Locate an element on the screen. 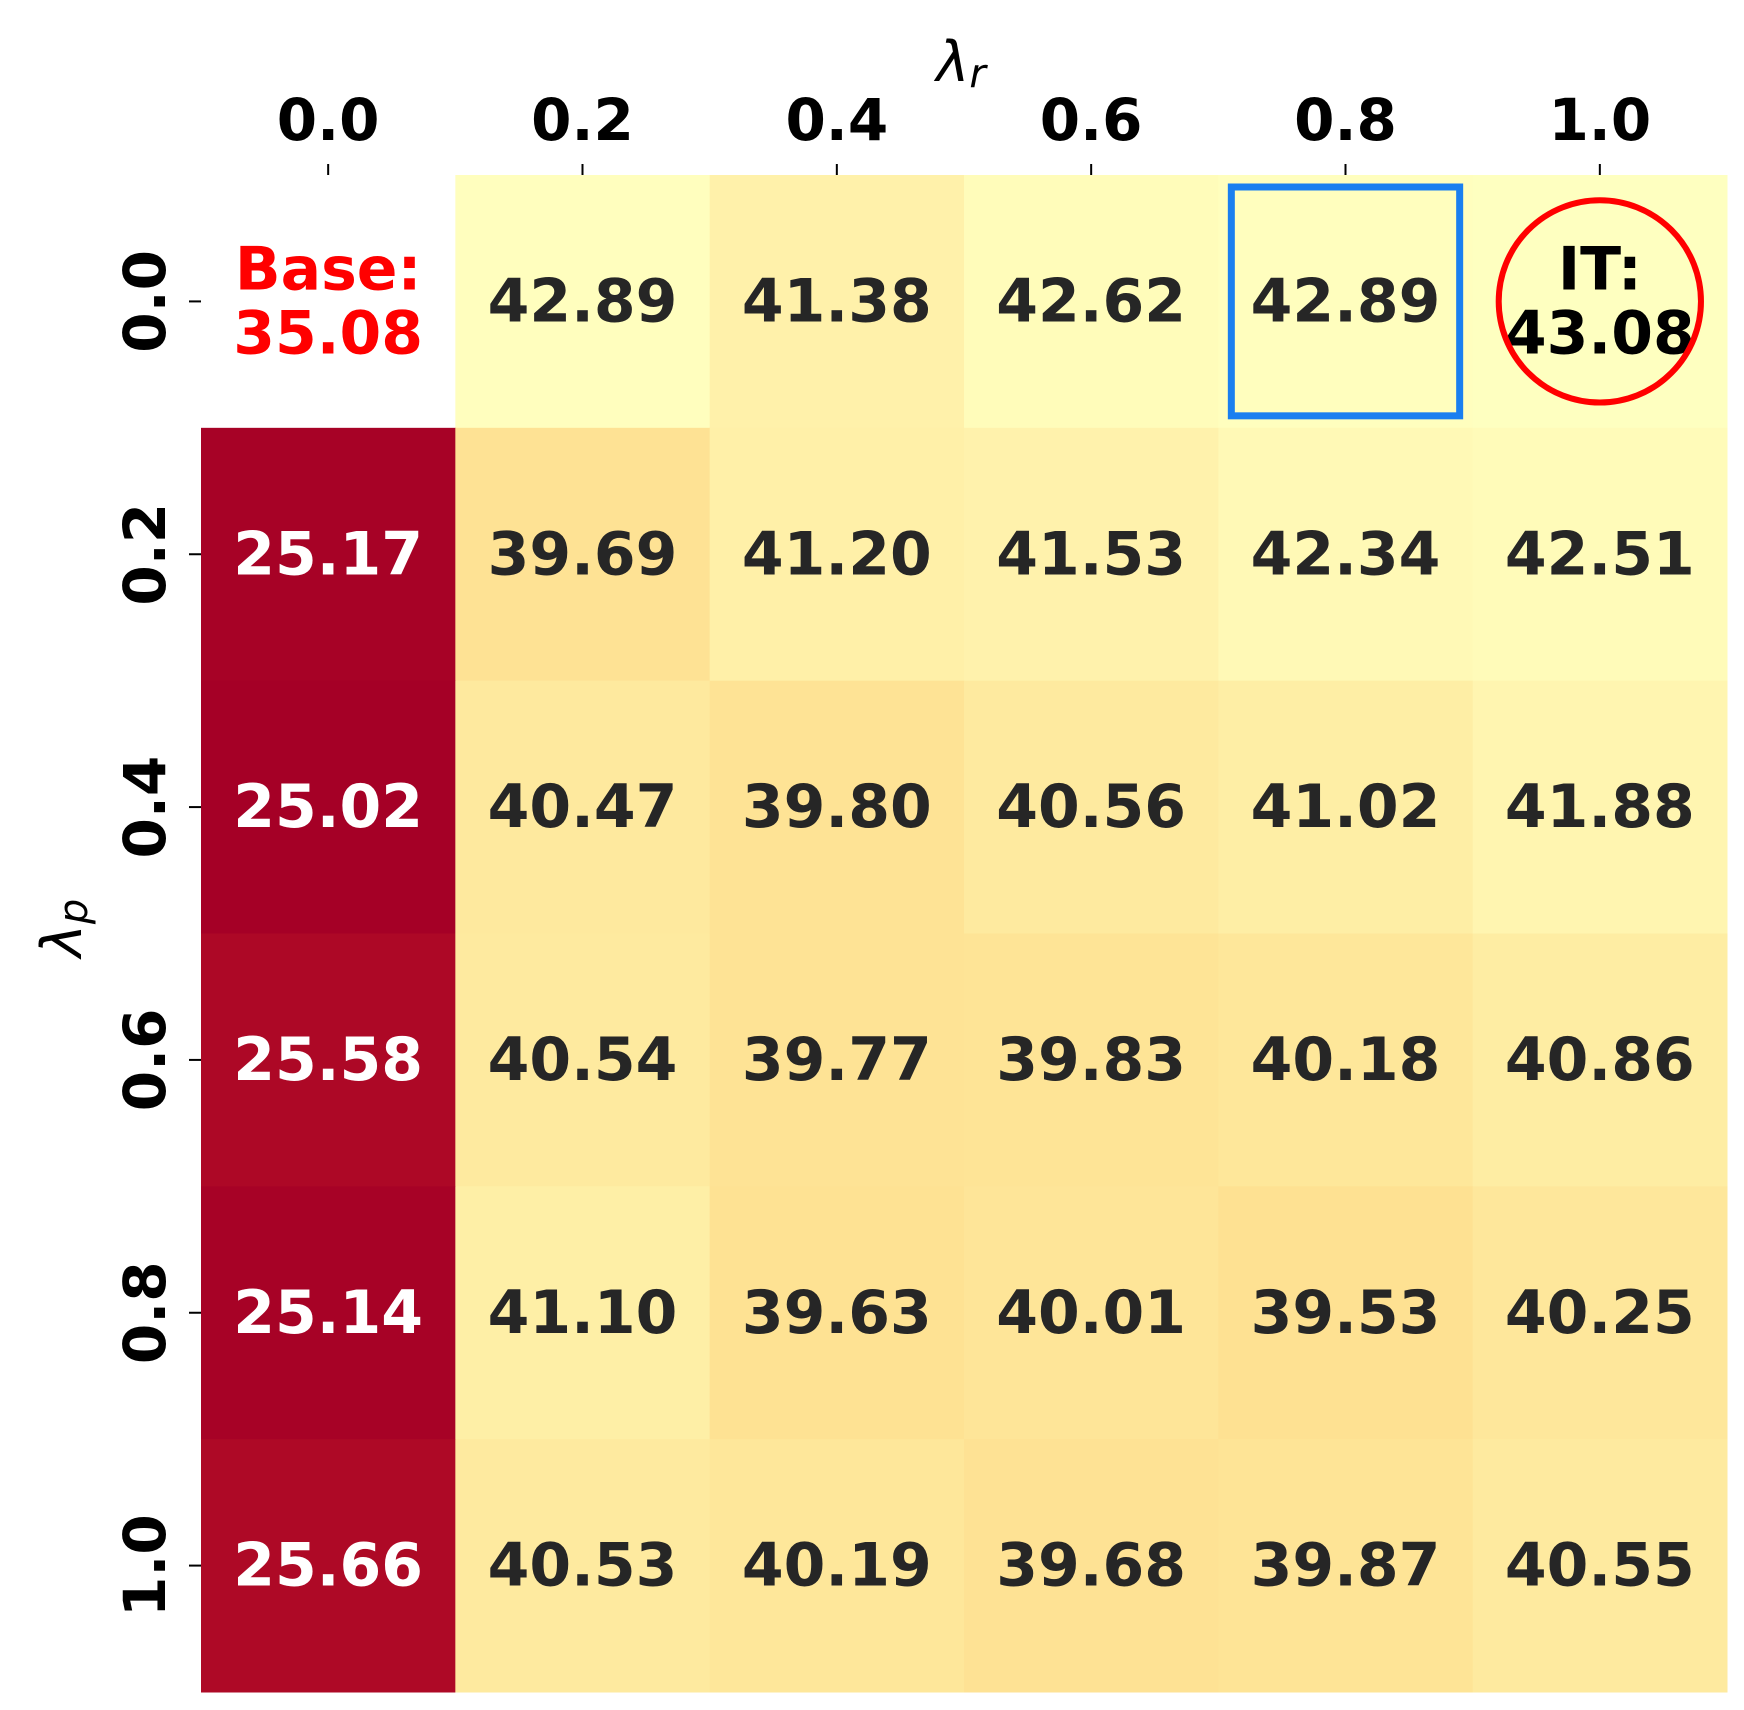  cell-label: 40.86 is located at coordinates (1600, 1060).